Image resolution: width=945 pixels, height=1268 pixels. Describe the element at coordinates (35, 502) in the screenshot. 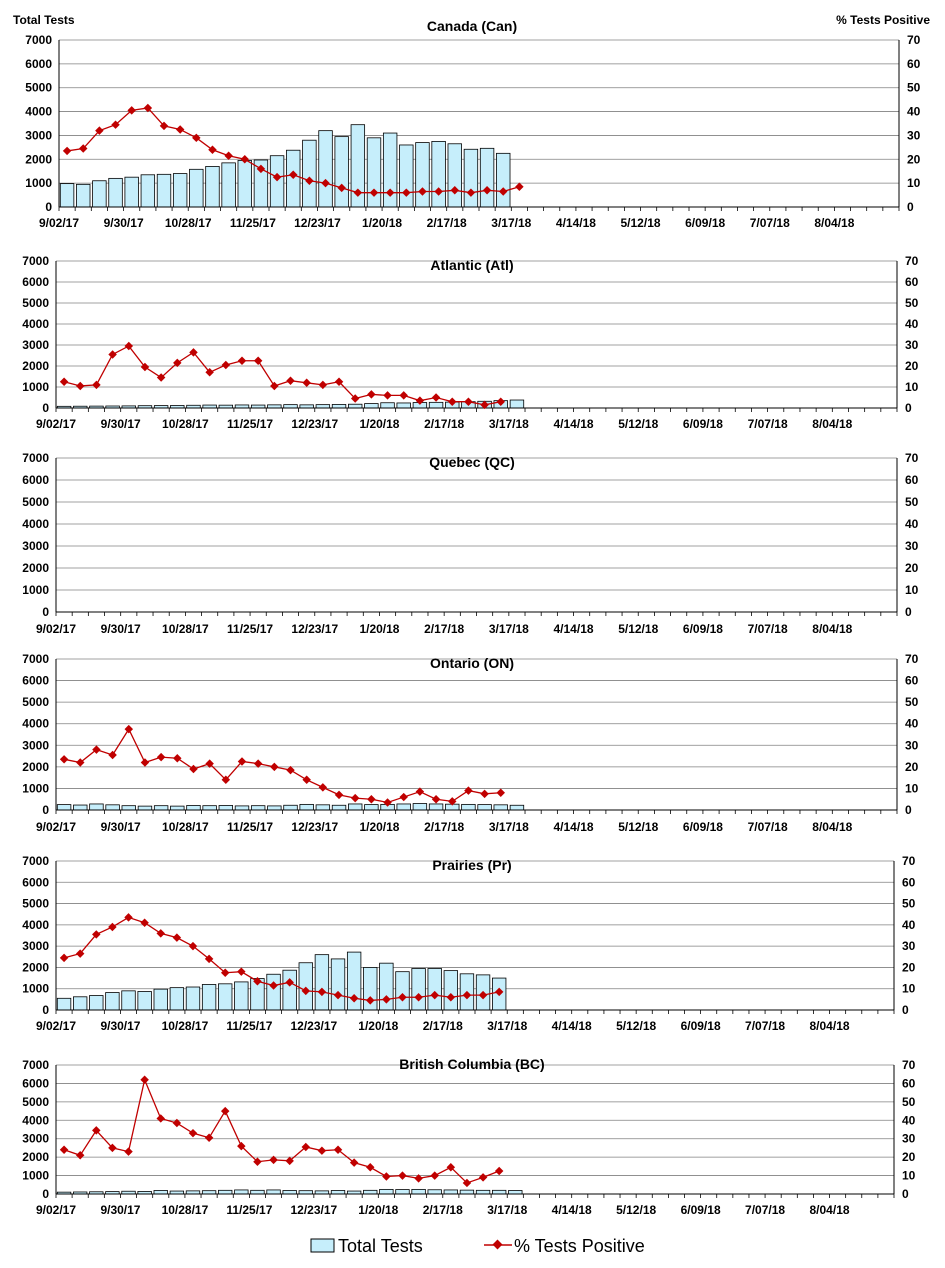

I see `y-left-tick-label: 5000` at that location.